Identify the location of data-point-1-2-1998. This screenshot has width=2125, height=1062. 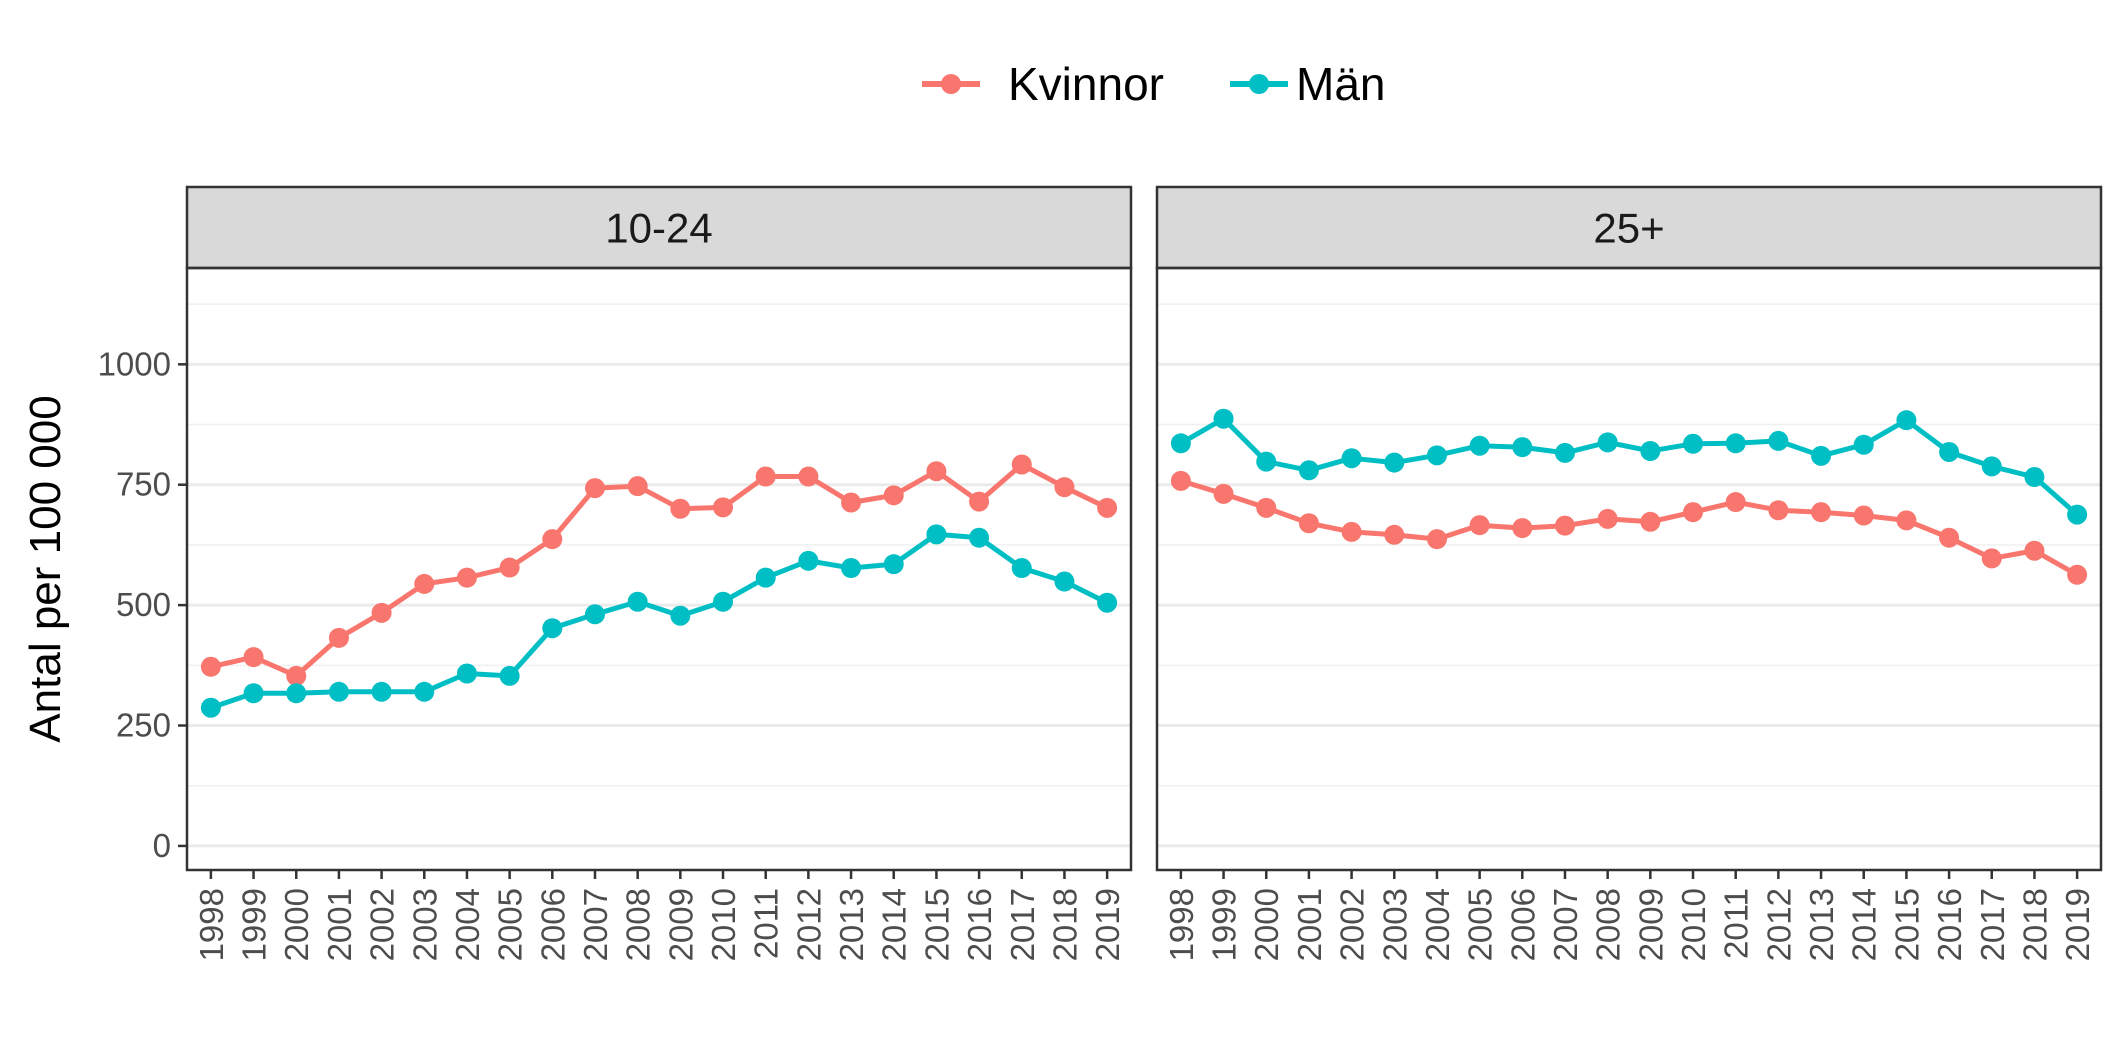
(210, 707).